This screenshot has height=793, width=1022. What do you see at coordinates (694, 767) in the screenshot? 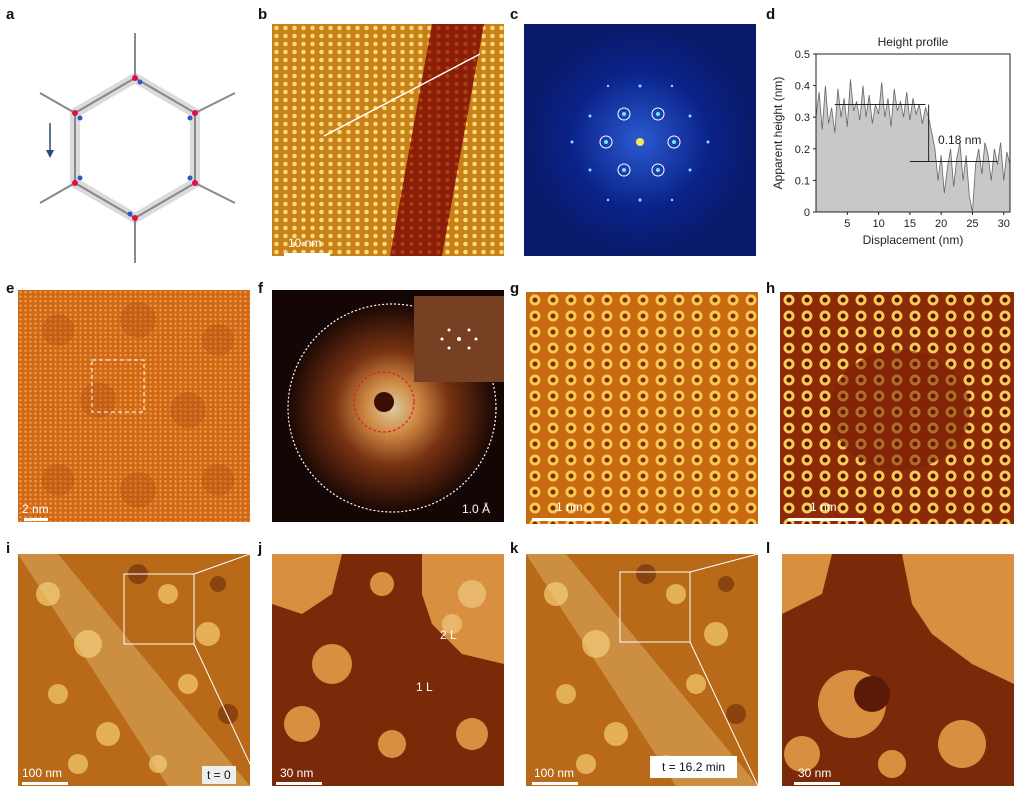
I see `time-label-k: t = 16.2 min` at bounding box center [694, 767].